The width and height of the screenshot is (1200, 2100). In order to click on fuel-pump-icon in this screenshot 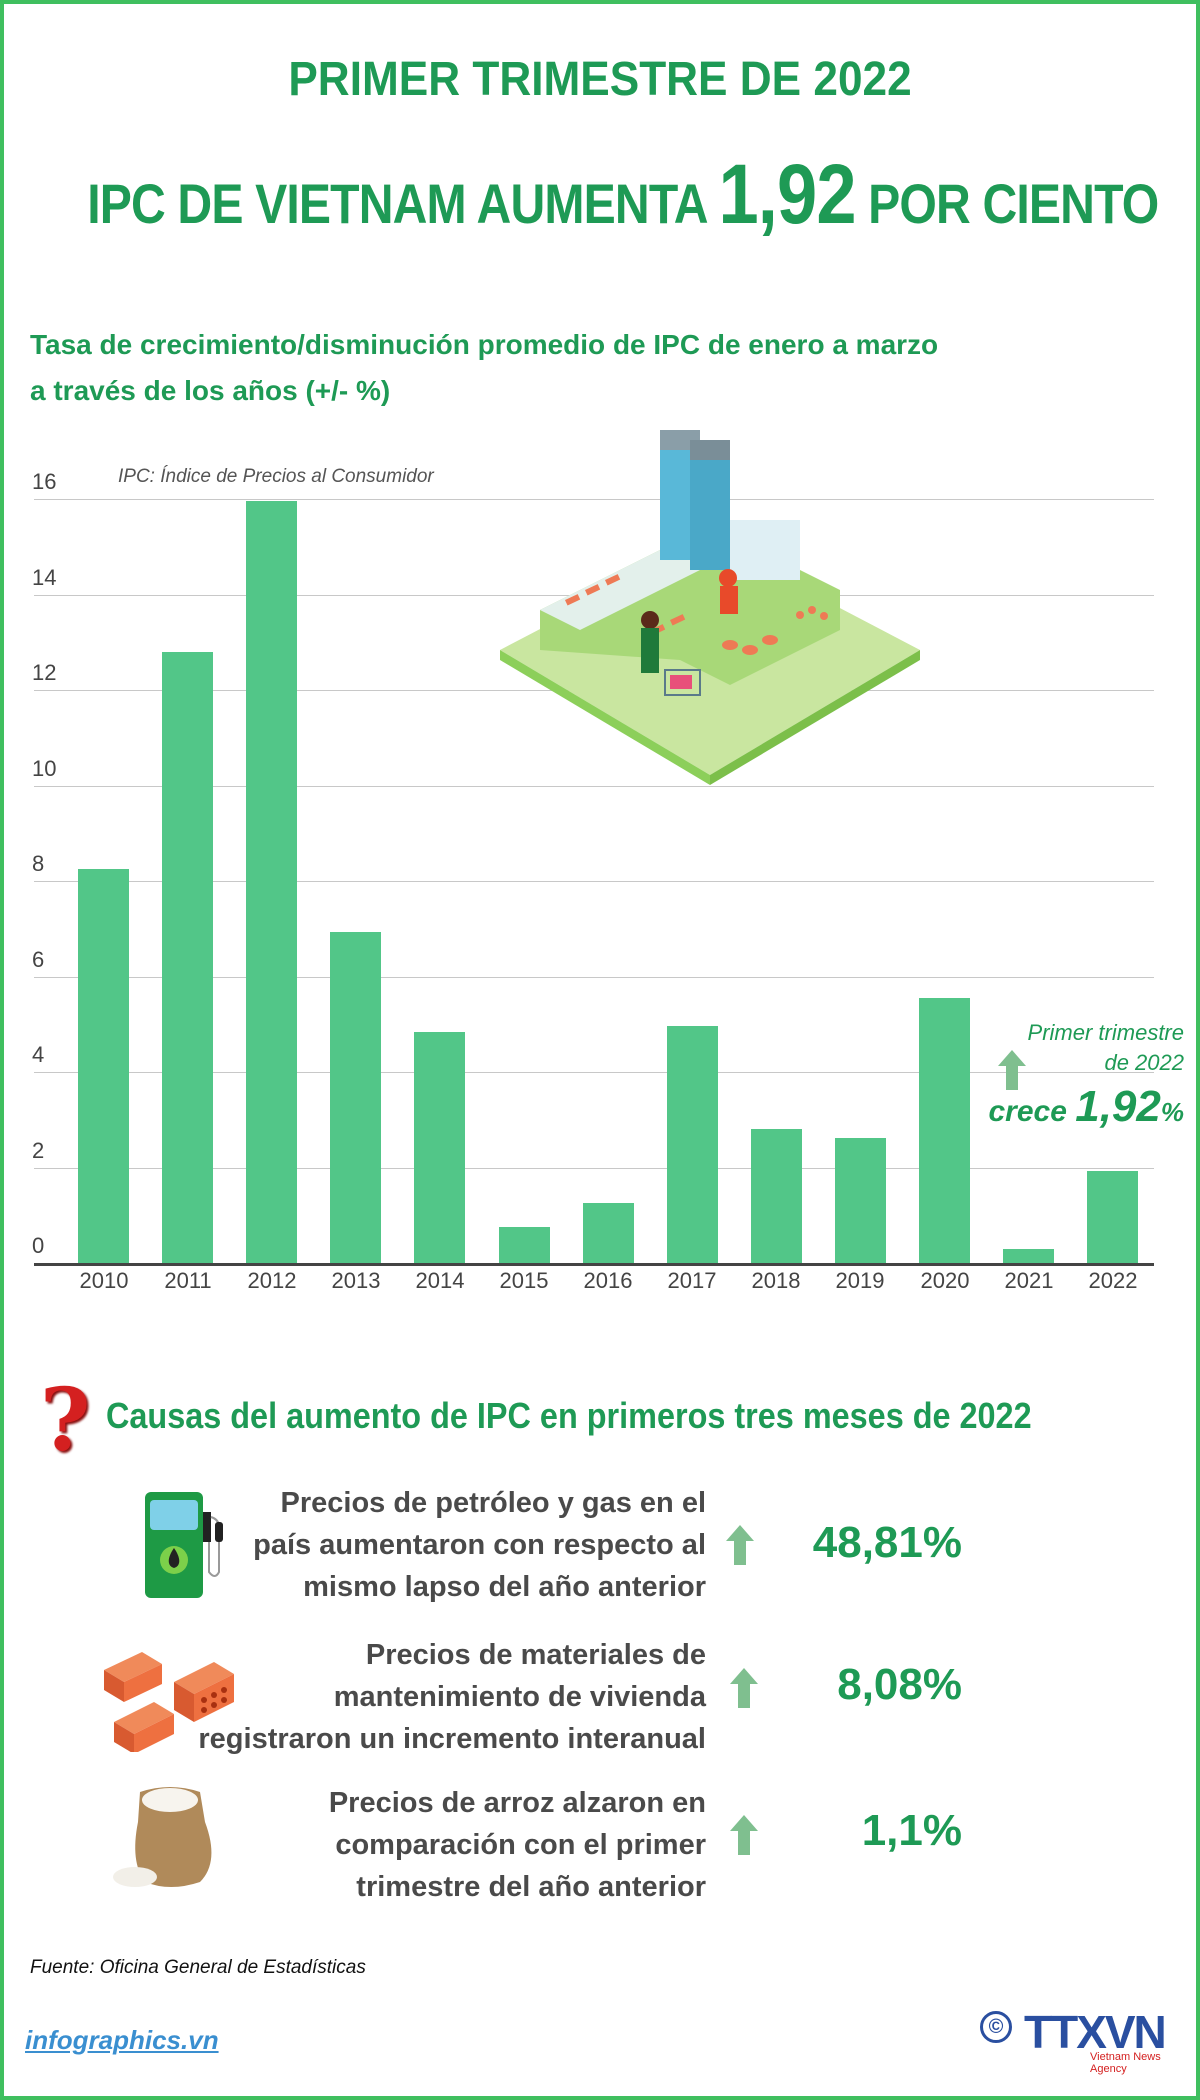, I will do `click(184, 1545)`.